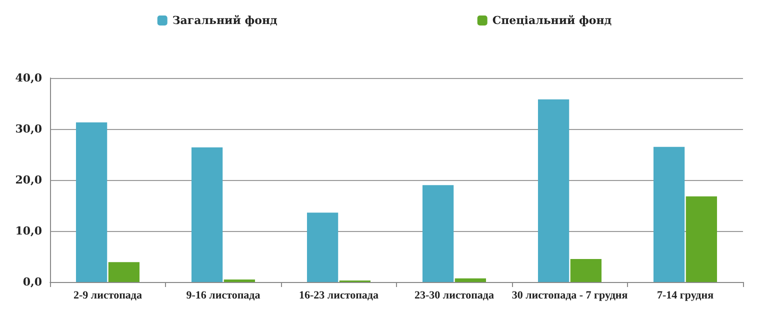 This screenshot has height=325, width=769. Describe the element at coordinates (225, 20) in the screenshot. I see `legend-label: Загальний фонд` at that location.